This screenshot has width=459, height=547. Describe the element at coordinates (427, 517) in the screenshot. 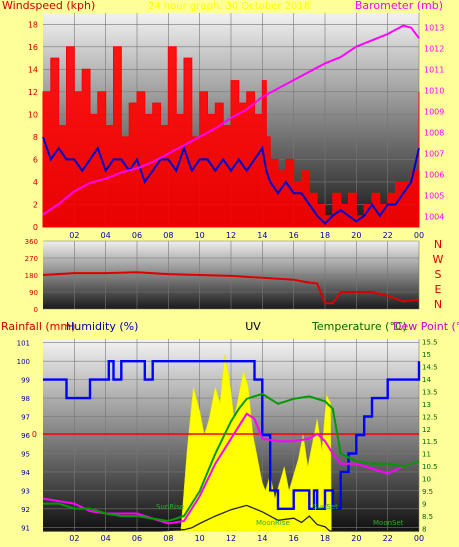

I see `temperature-tick-label: 8.5` at that location.